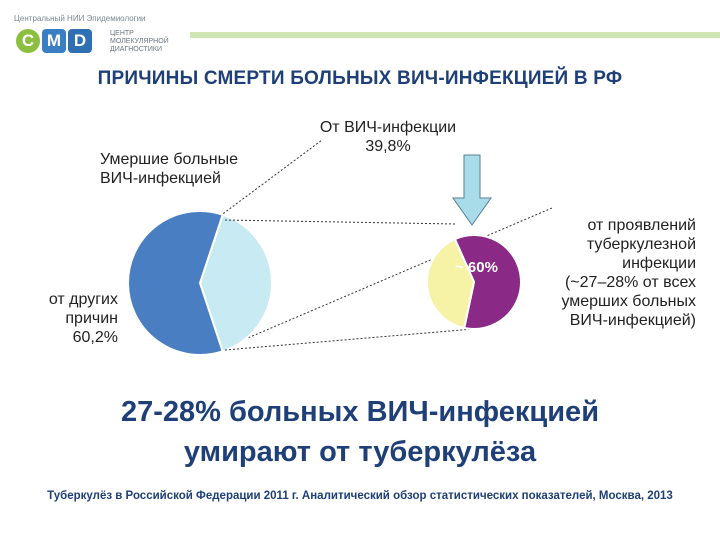  Describe the element at coordinates (455, 35) in the screenshot. I see `header-divider` at that location.